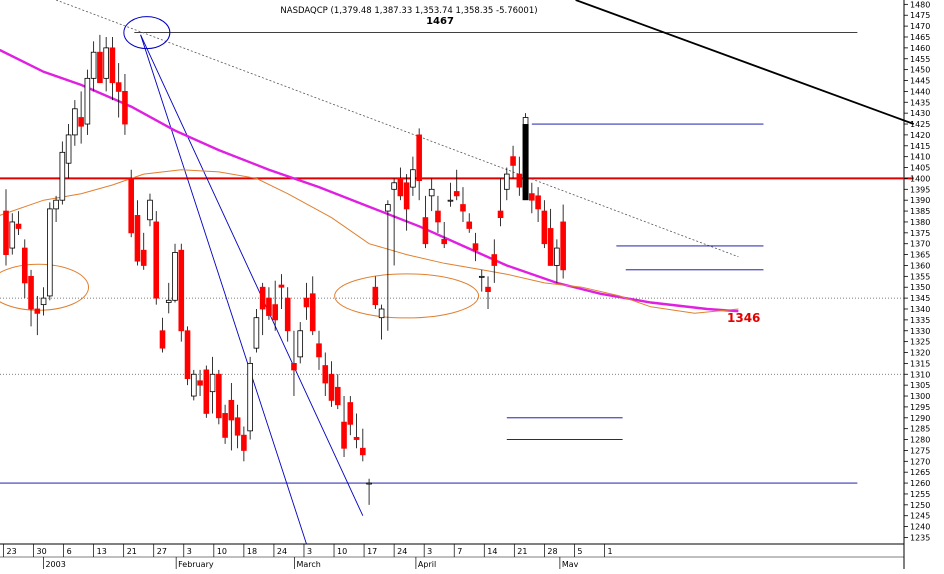  Describe the element at coordinates (920, 331) in the screenshot. I see `y-tick-label-1330: 1330` at that location.